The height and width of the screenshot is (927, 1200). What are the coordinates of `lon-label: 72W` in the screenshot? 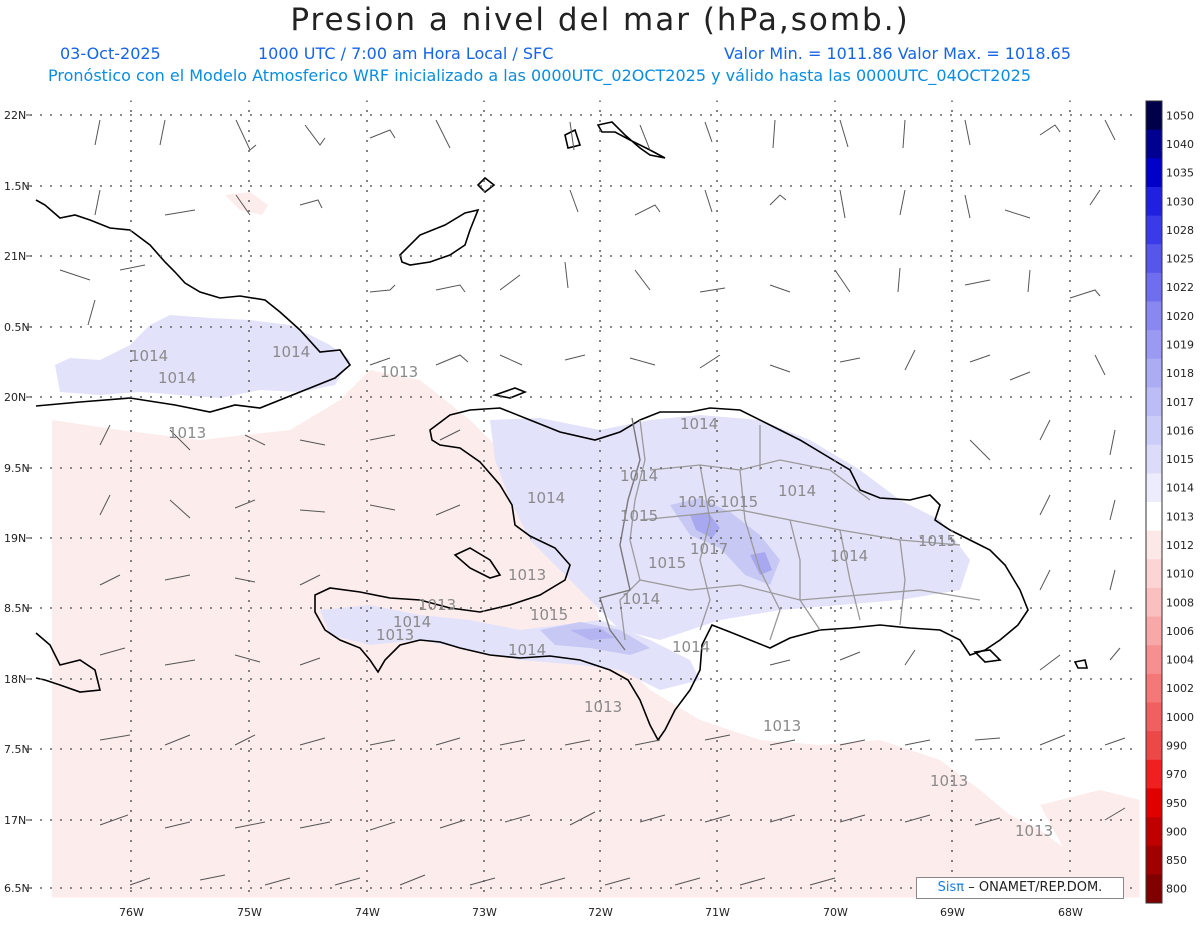 It's located at (600, 912).